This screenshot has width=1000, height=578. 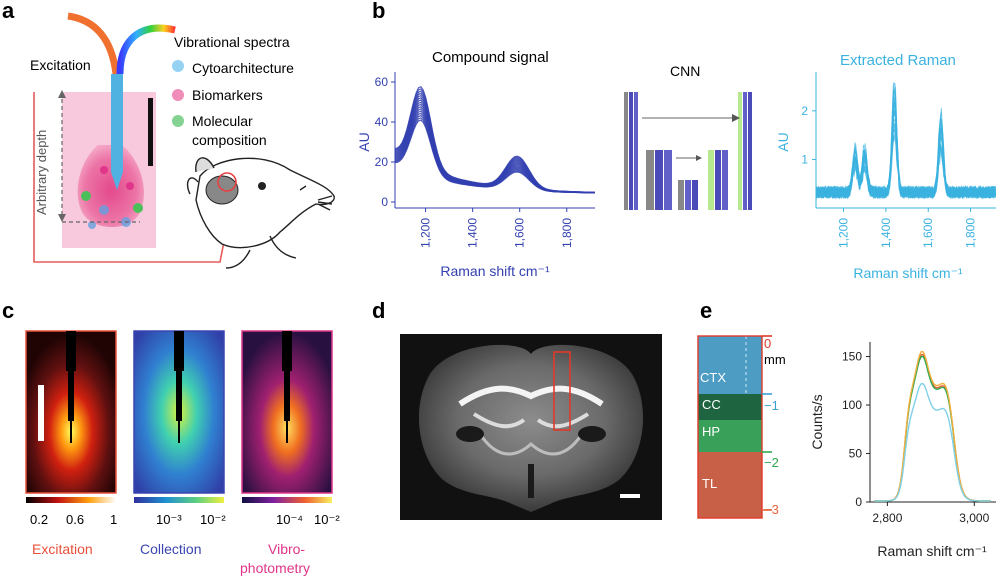 I want to click on molecular-label-1: Molecular, so click(x=222, y=121).